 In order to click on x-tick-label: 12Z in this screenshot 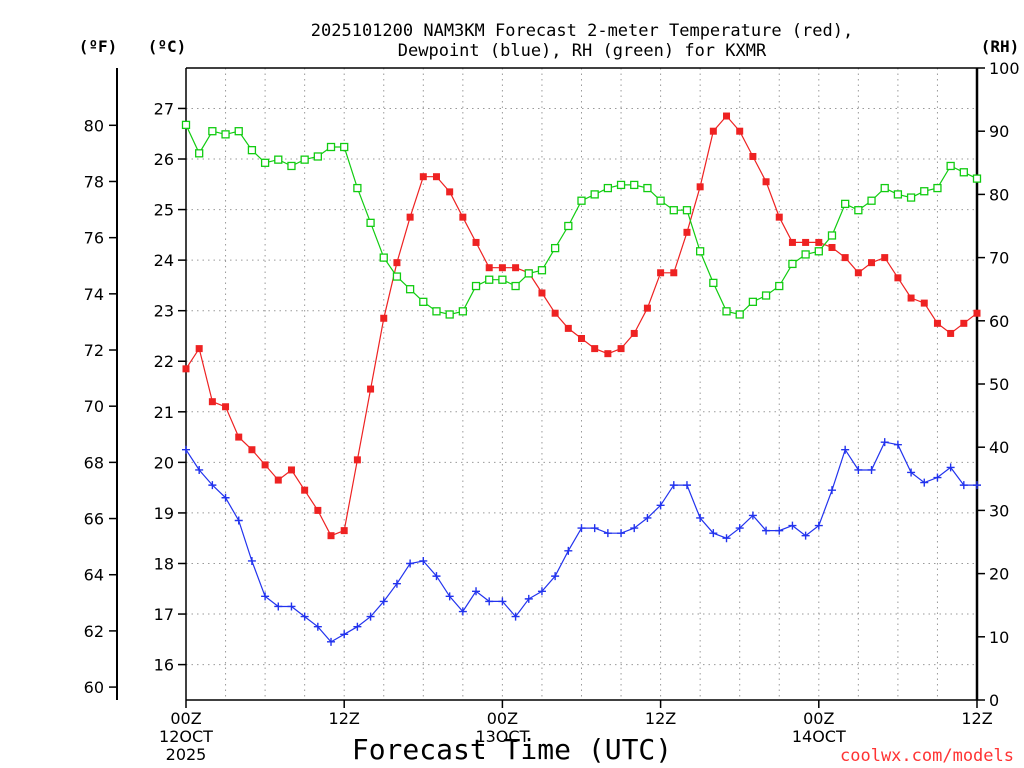, I will do `click(660, 718)`.